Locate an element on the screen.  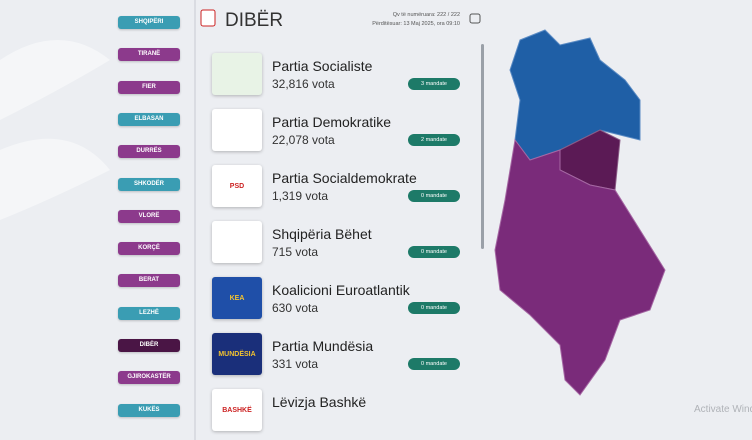
scrollbar is located at coordinates (482, 146).